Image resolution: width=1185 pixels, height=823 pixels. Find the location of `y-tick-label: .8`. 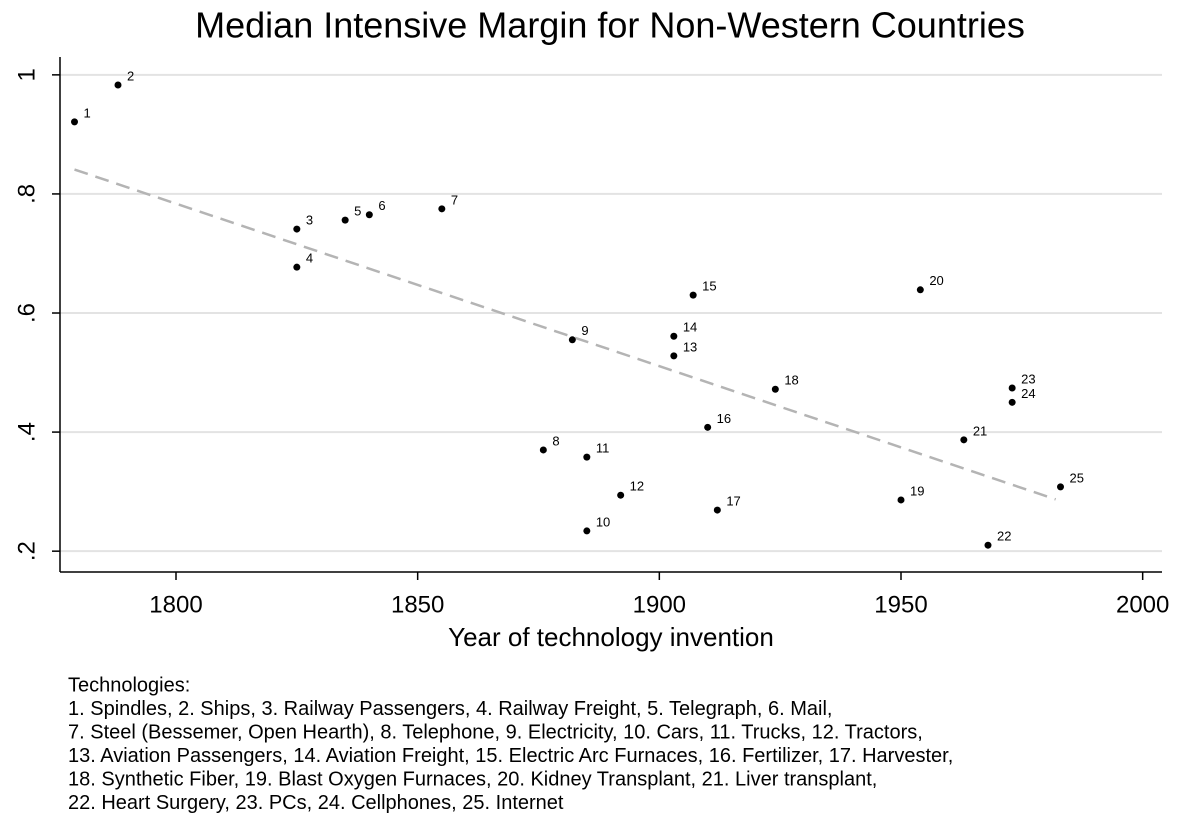

y-tick-label: .8 is located at coordinates (26, 194).